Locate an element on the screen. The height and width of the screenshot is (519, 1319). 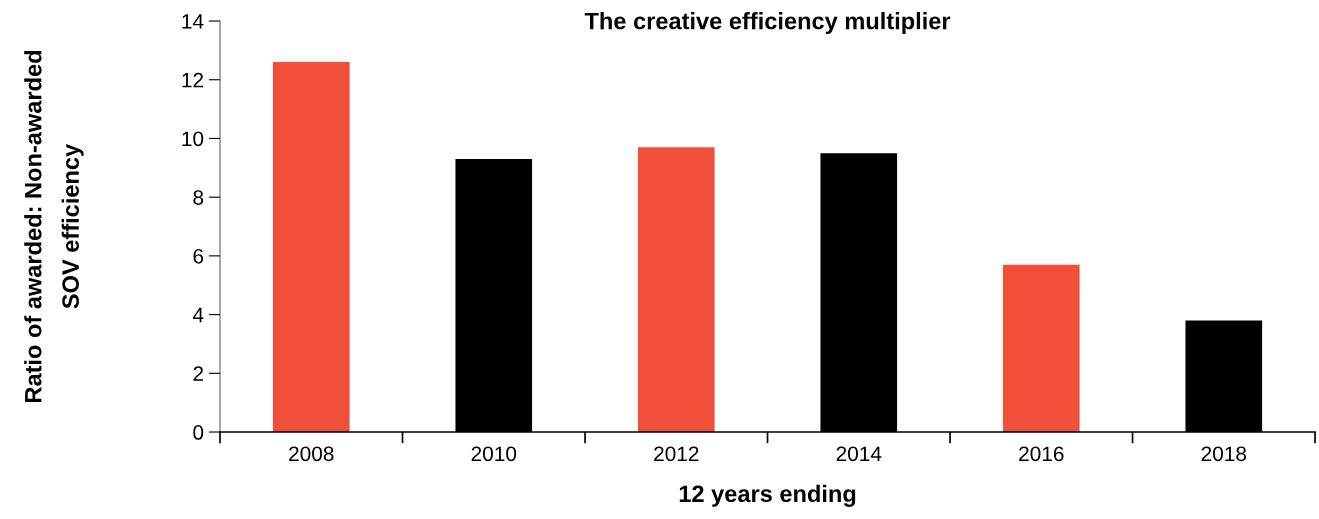
x-axis-title: 12 years ending is located at coordinates (767, 495).